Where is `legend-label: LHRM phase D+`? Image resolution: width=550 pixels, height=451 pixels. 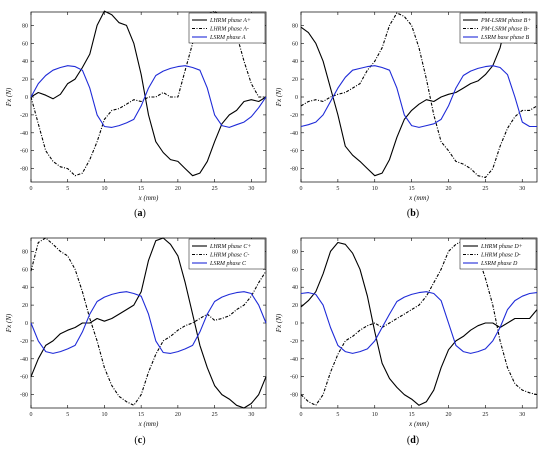 legend-label: LHRM phase D+ is located at coordinates (501, 247).